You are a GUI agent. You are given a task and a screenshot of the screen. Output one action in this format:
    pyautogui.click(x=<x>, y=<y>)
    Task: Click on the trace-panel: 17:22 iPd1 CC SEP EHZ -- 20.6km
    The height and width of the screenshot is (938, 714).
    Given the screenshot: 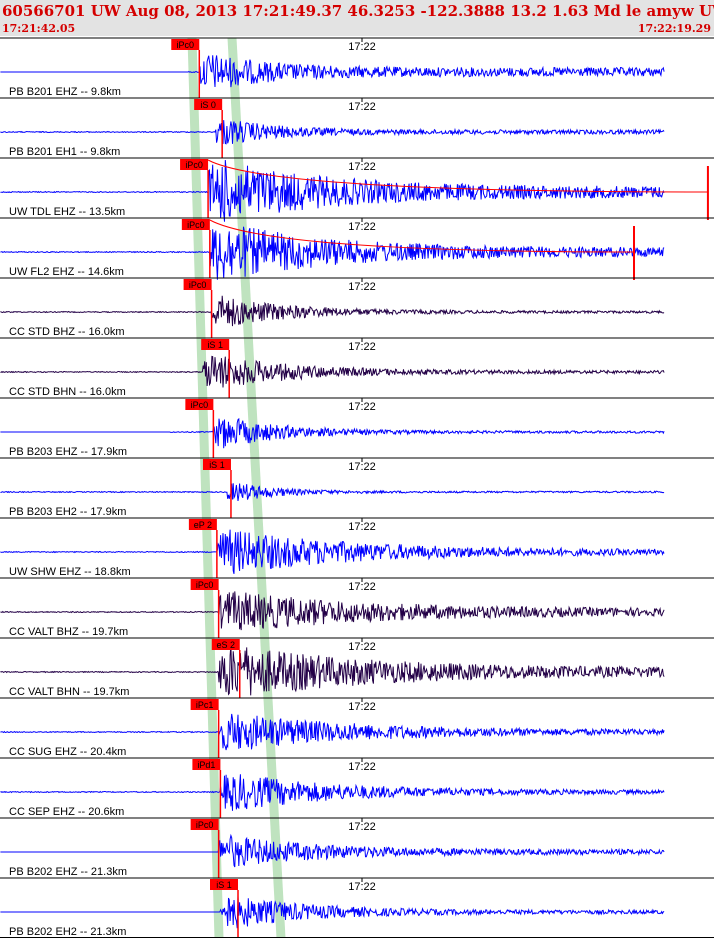 What is the action you would take?
    pyautogui.click(x=357, y=787)
    